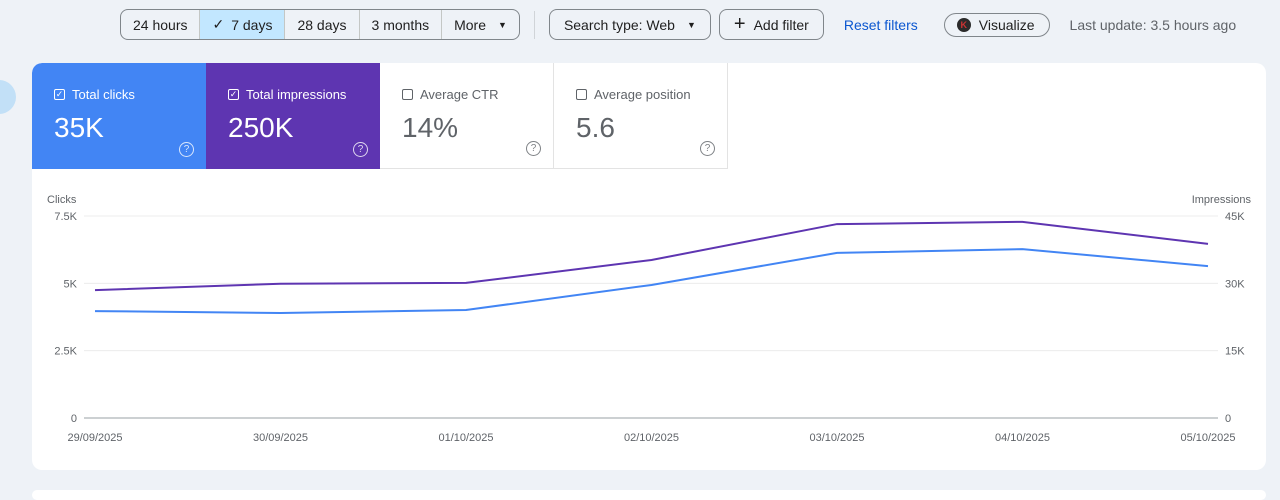  Describe the element at coordinates (641, 116) in the screenshot. I see `metric-average-position: Average position 5.6 ?` at that location.